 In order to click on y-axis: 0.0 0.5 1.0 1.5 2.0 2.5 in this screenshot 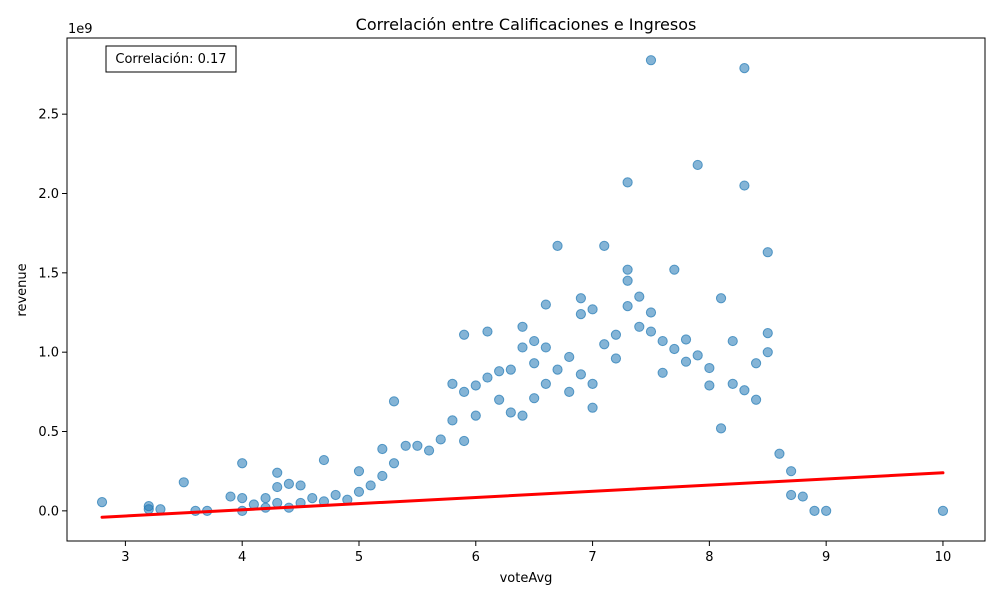, I will do `click(52, 313)`.